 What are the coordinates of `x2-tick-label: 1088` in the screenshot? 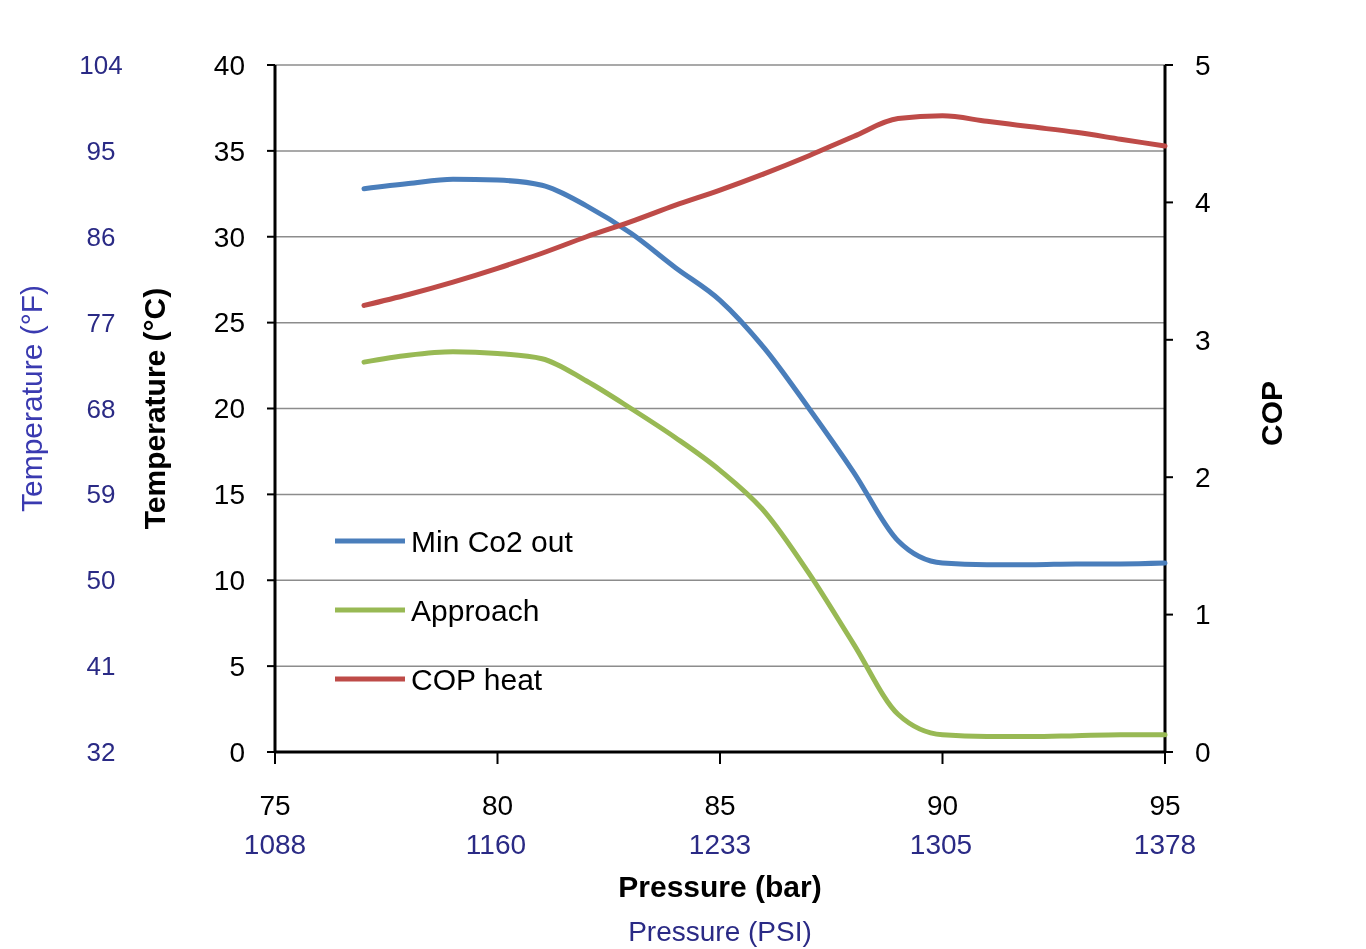 It's located at (275, 844).